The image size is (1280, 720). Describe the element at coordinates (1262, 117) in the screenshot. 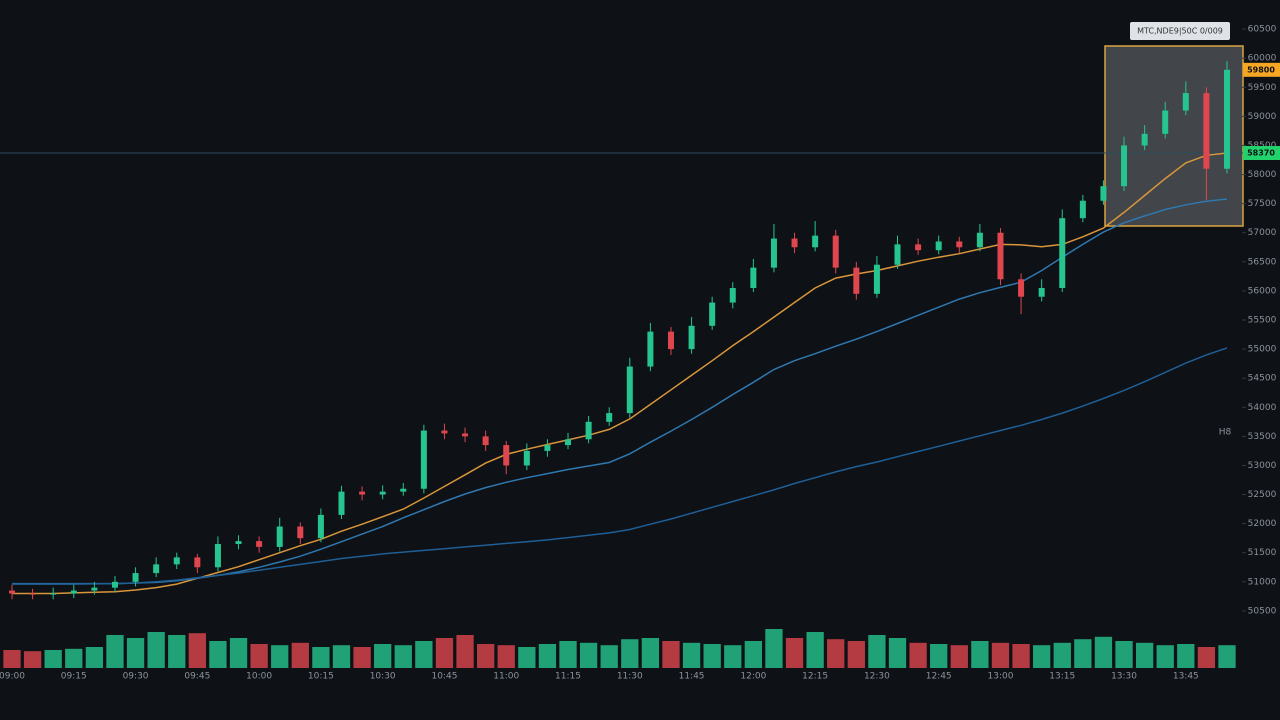

I see `y-tick-label: 59000` at that location.